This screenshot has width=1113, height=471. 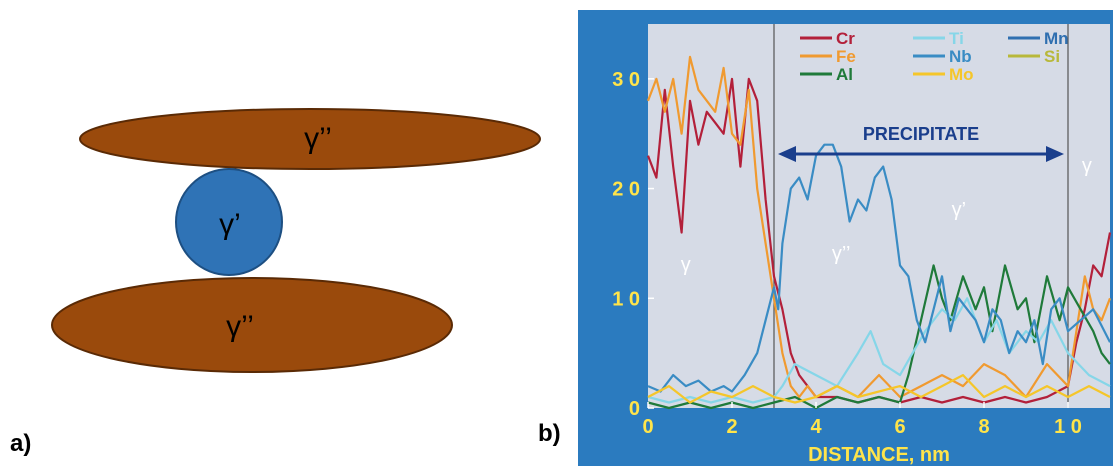 What do you see at coordinates (1068, 427) in the screenshot?
I see `x-tick-label: 1 0` at bounding box center [1068, 427].